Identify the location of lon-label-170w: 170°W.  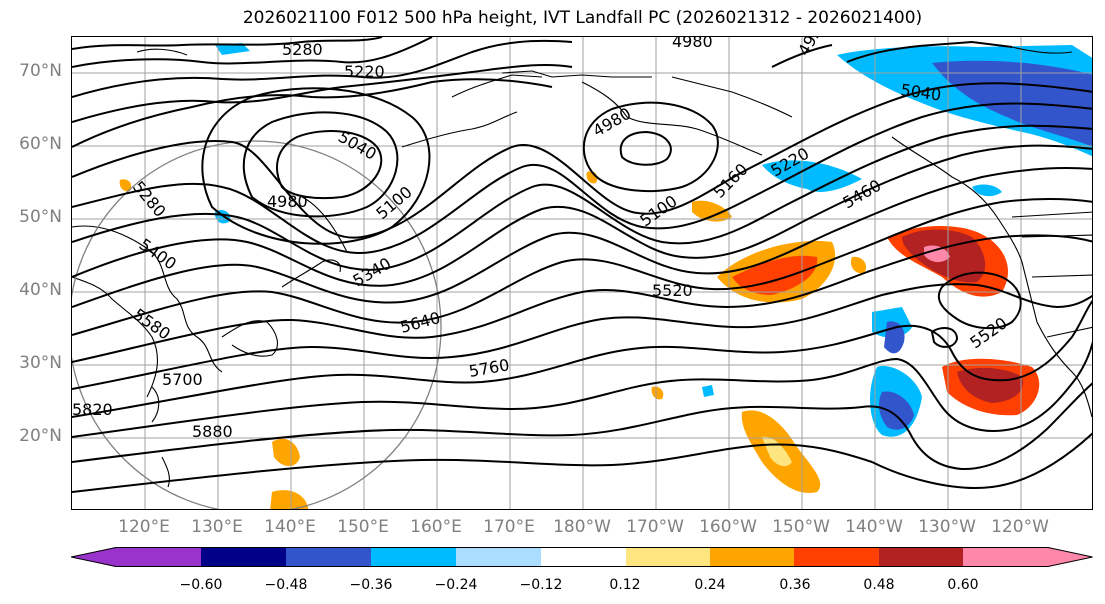
(655, 527).